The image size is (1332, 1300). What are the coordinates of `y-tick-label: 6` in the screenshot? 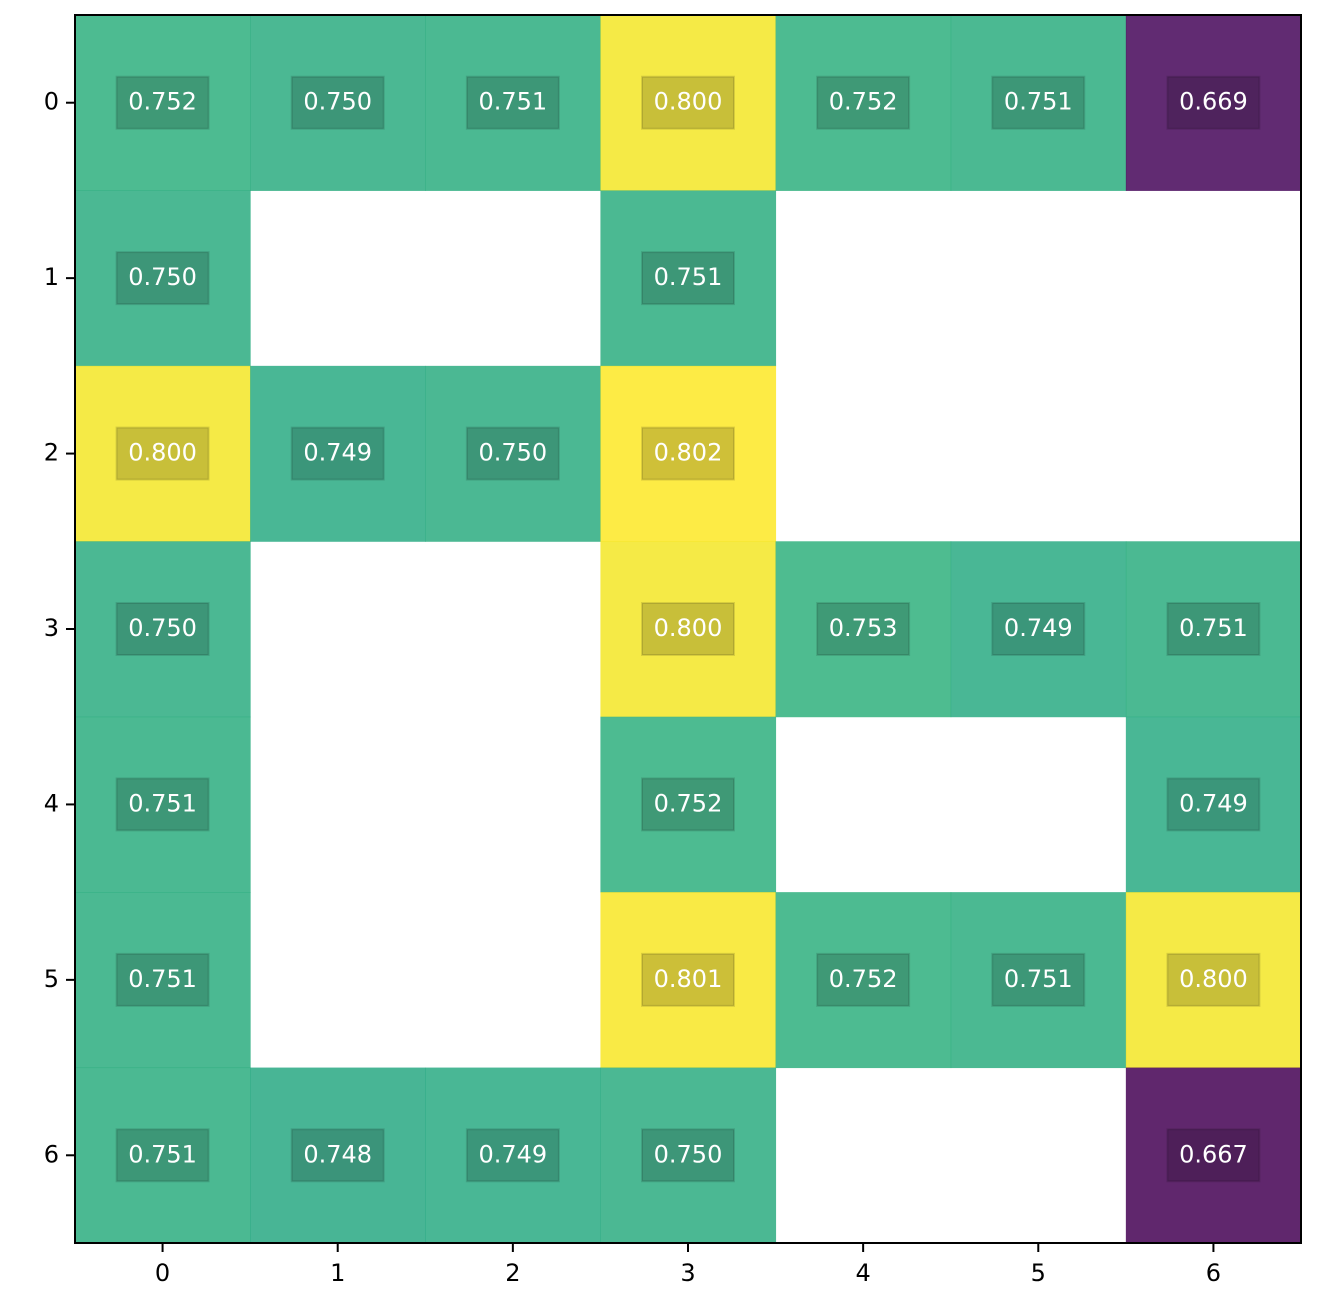 It's located at (51, 1154).